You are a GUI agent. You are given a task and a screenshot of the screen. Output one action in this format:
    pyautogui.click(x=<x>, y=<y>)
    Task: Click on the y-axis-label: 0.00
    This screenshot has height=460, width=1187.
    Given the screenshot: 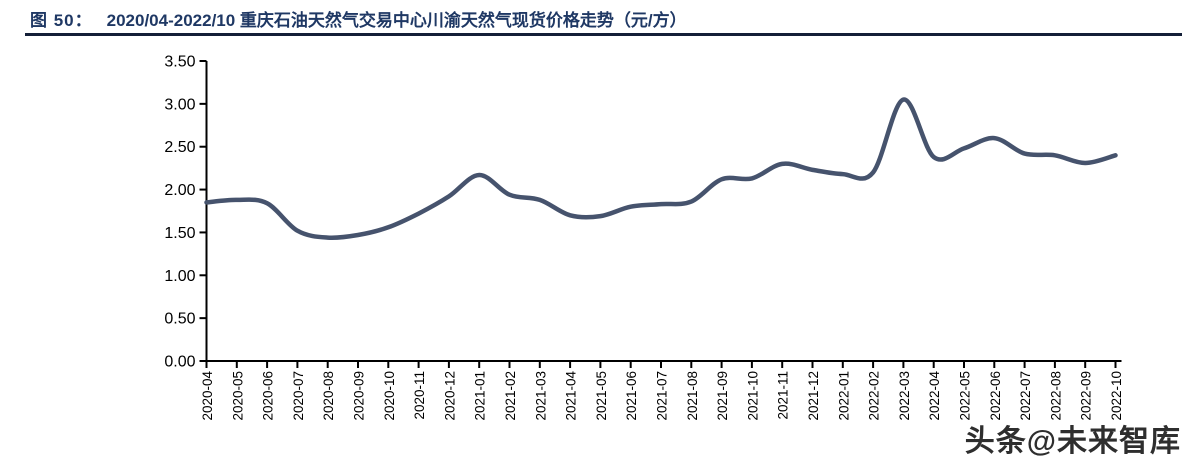 What is the action you would take?
    pyautogui.click(x=179, y=362)
    